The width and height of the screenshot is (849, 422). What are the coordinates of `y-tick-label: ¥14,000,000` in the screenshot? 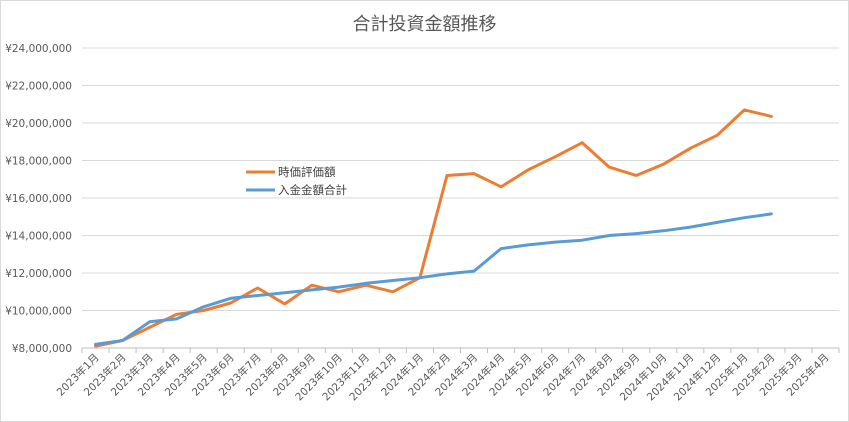 It's located at (38, 237).